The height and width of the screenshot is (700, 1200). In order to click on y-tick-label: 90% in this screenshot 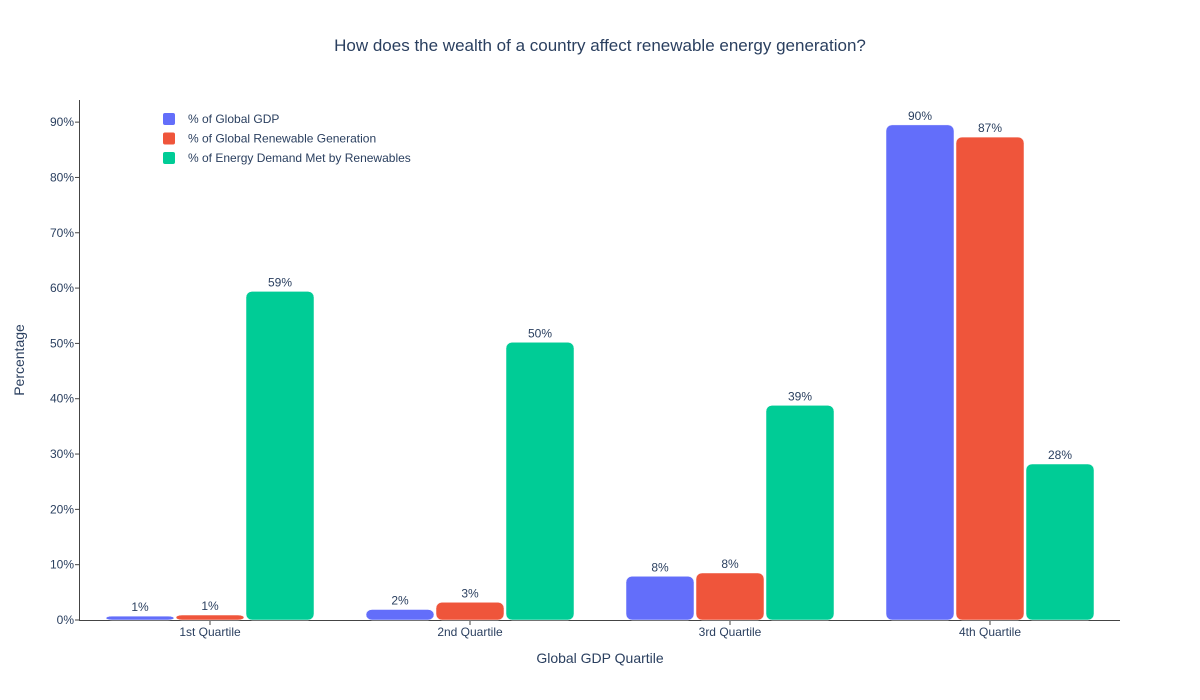, I will do `click(62, 122)`.